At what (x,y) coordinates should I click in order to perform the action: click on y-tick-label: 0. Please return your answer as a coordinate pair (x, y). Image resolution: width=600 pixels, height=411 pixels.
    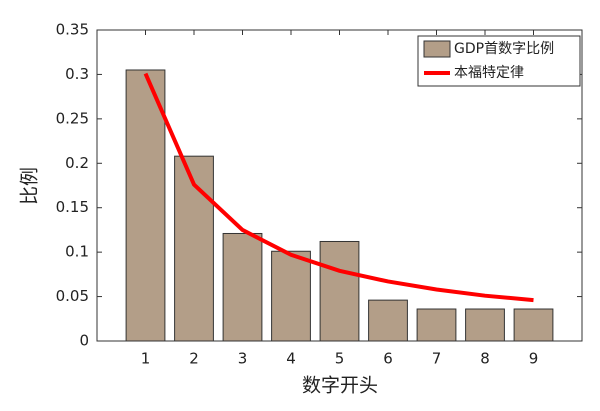
    Looking at the image, I should click on (84, 341).